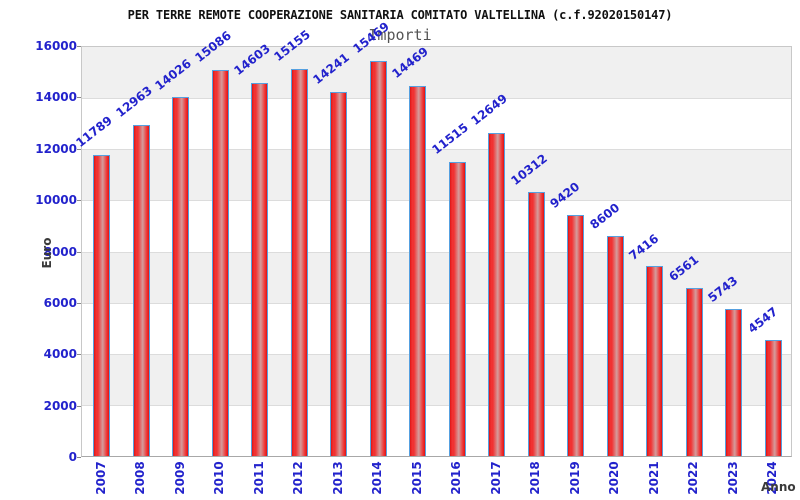 The height and width of the screenshot is (500, 800). I want to click on y-tick-label: 12000, so click(56, 148).